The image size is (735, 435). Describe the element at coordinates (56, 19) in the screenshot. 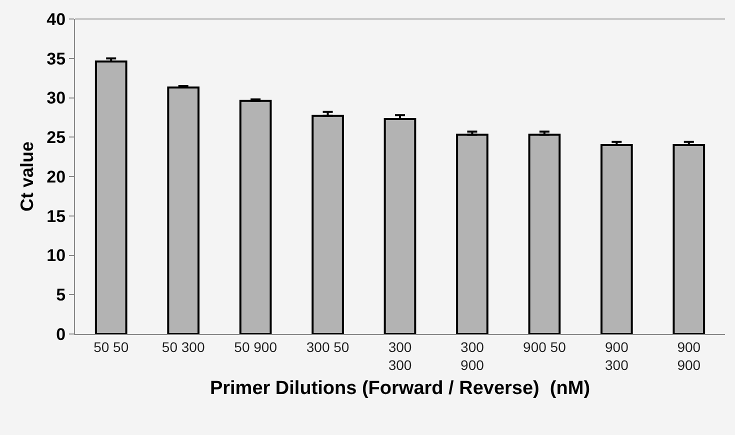

I see `y-tick-label: 40` at that location.